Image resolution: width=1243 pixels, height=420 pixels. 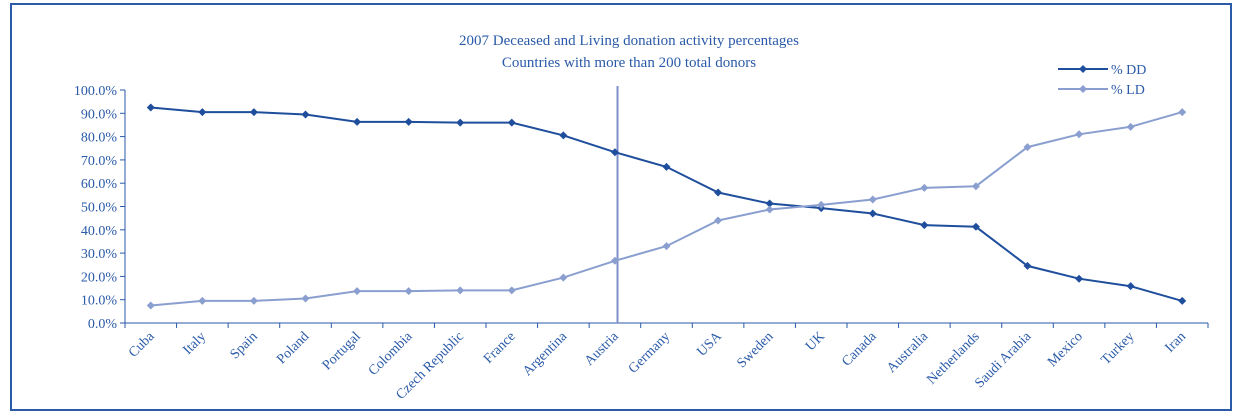 I want to click on x-tick-label: Saudi Arabia, so click(x=1003, y=360).